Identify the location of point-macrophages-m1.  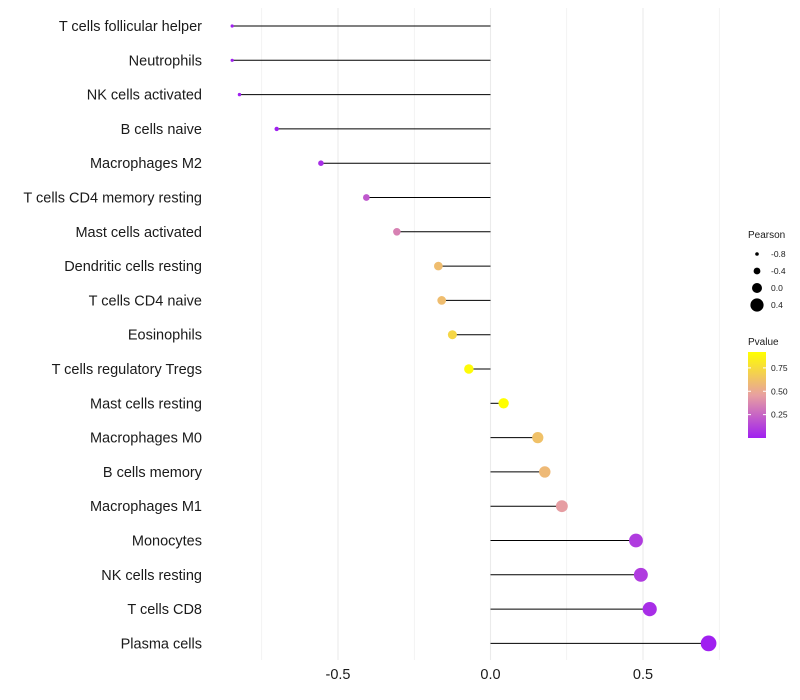
(561, 506).